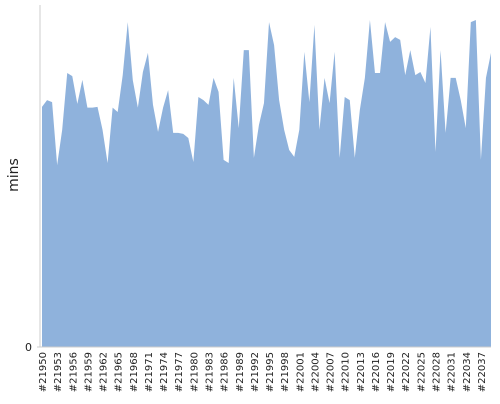 This screenshot has width=500, height=404. I want to click on x-tick-label: #22010, so click(346, 372).